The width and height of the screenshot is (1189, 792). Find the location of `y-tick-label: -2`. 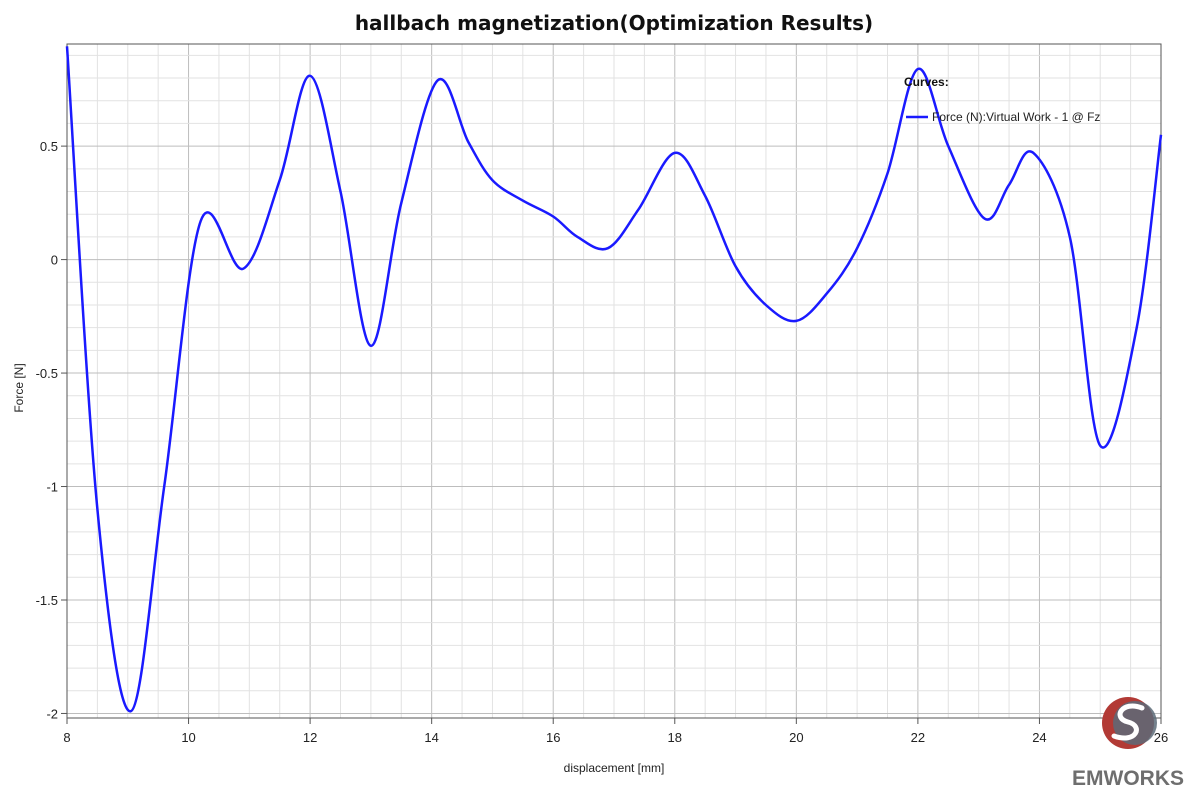

y-tick-label: -2 is located at coordinates (52, 713).